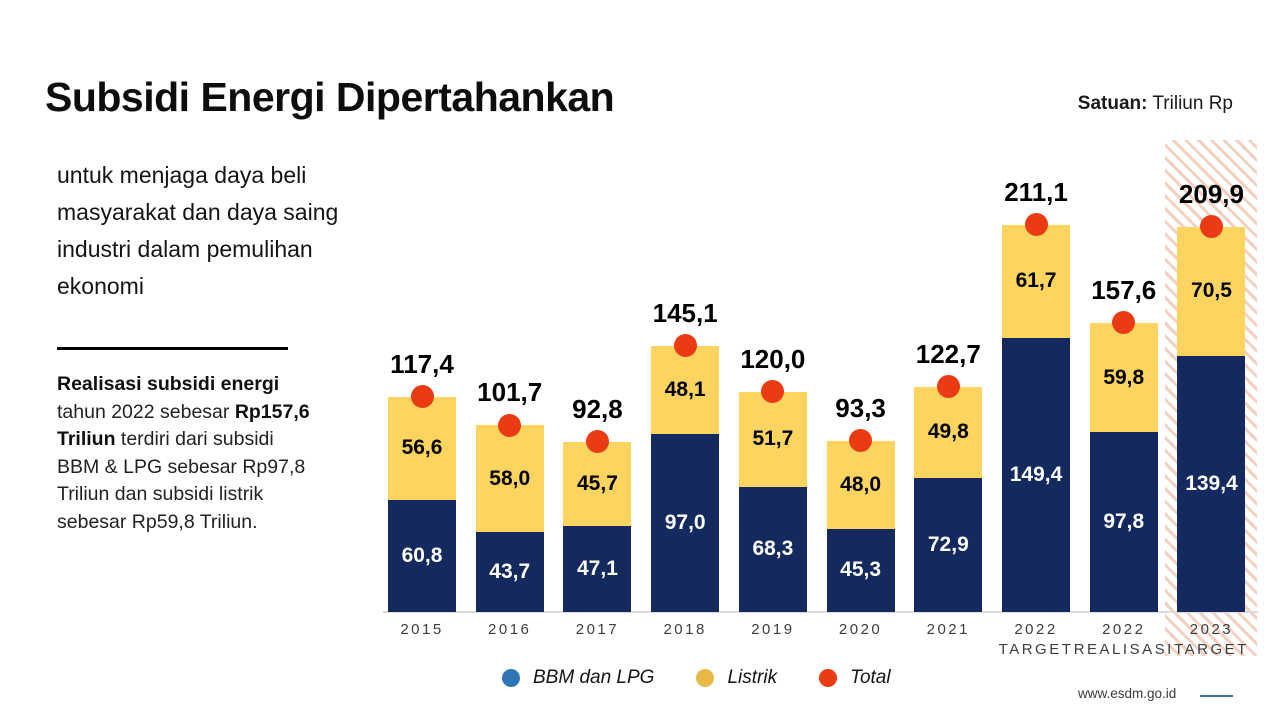 Image resolution: width=1280 pixels, height=720 pixels. What do you see at coordinates (820, 612) in the screenshot?
I see `x-axis-line` at bounding box center [820, 612].